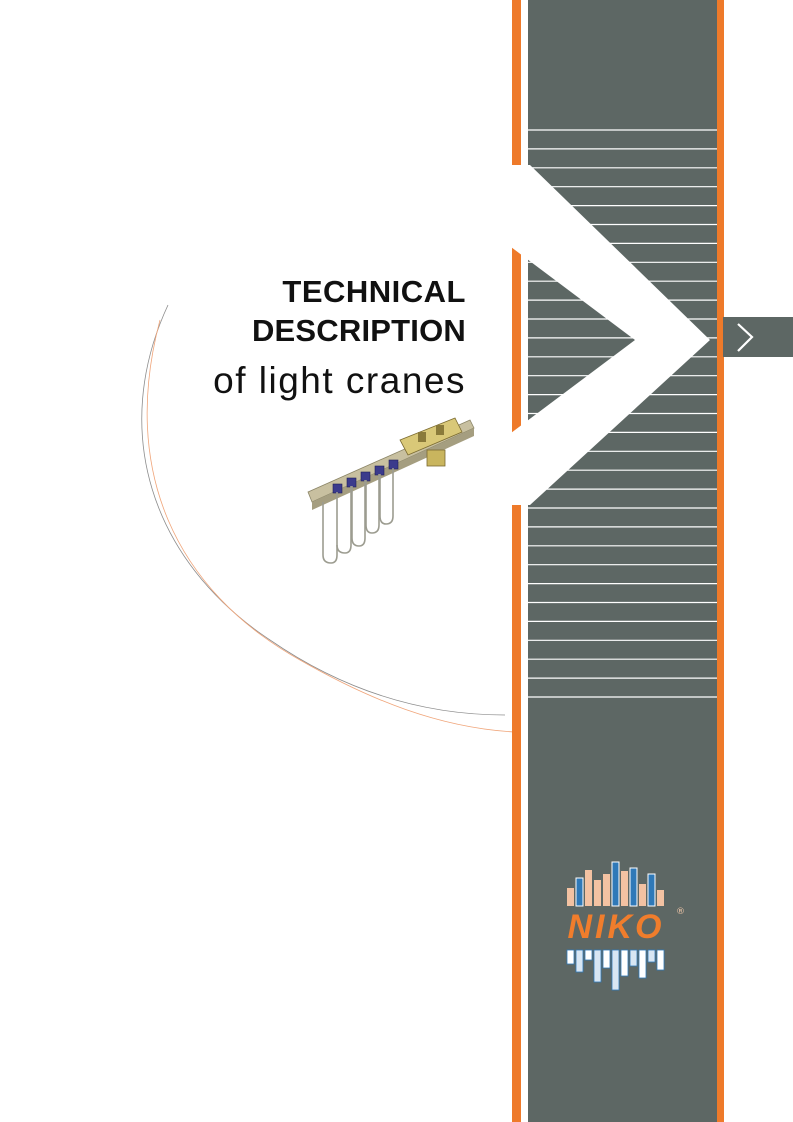  I want to click on title-line-subject: of light cranes, so click(339, 380).